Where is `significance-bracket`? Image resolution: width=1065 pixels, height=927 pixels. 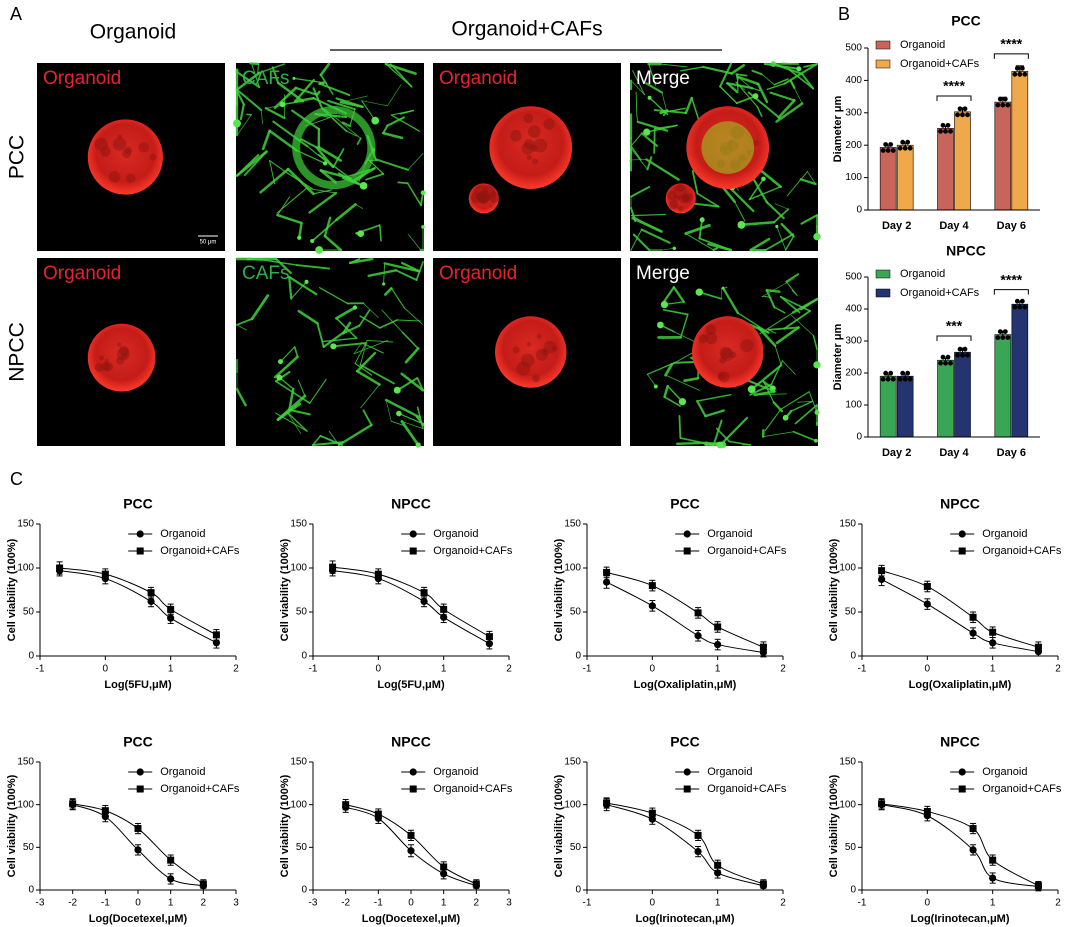 significance-bracket is located at coordinates (954, 338).